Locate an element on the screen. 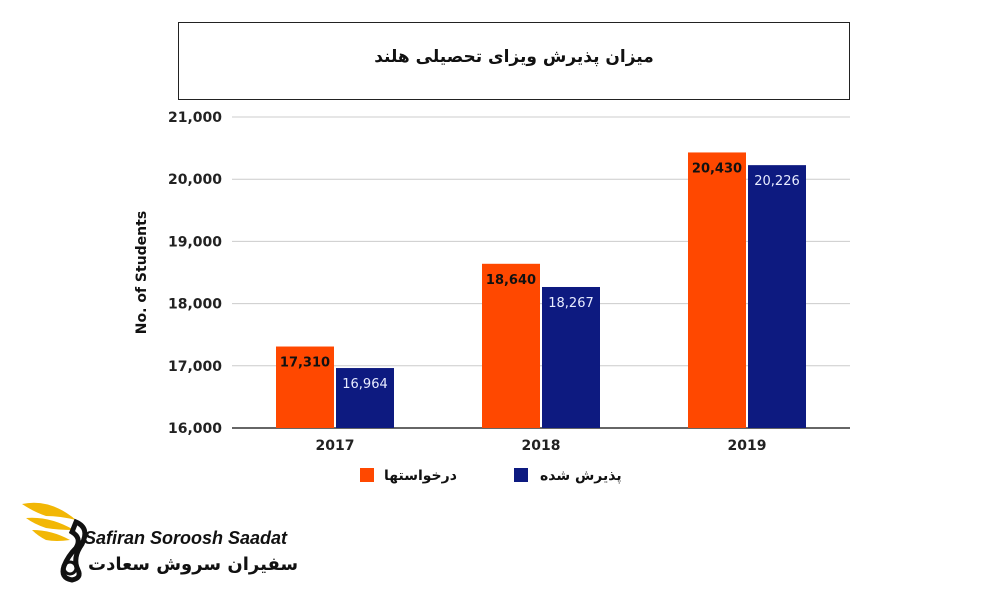  y-tick-label: 18,000 is located at coordinates (195, 305).